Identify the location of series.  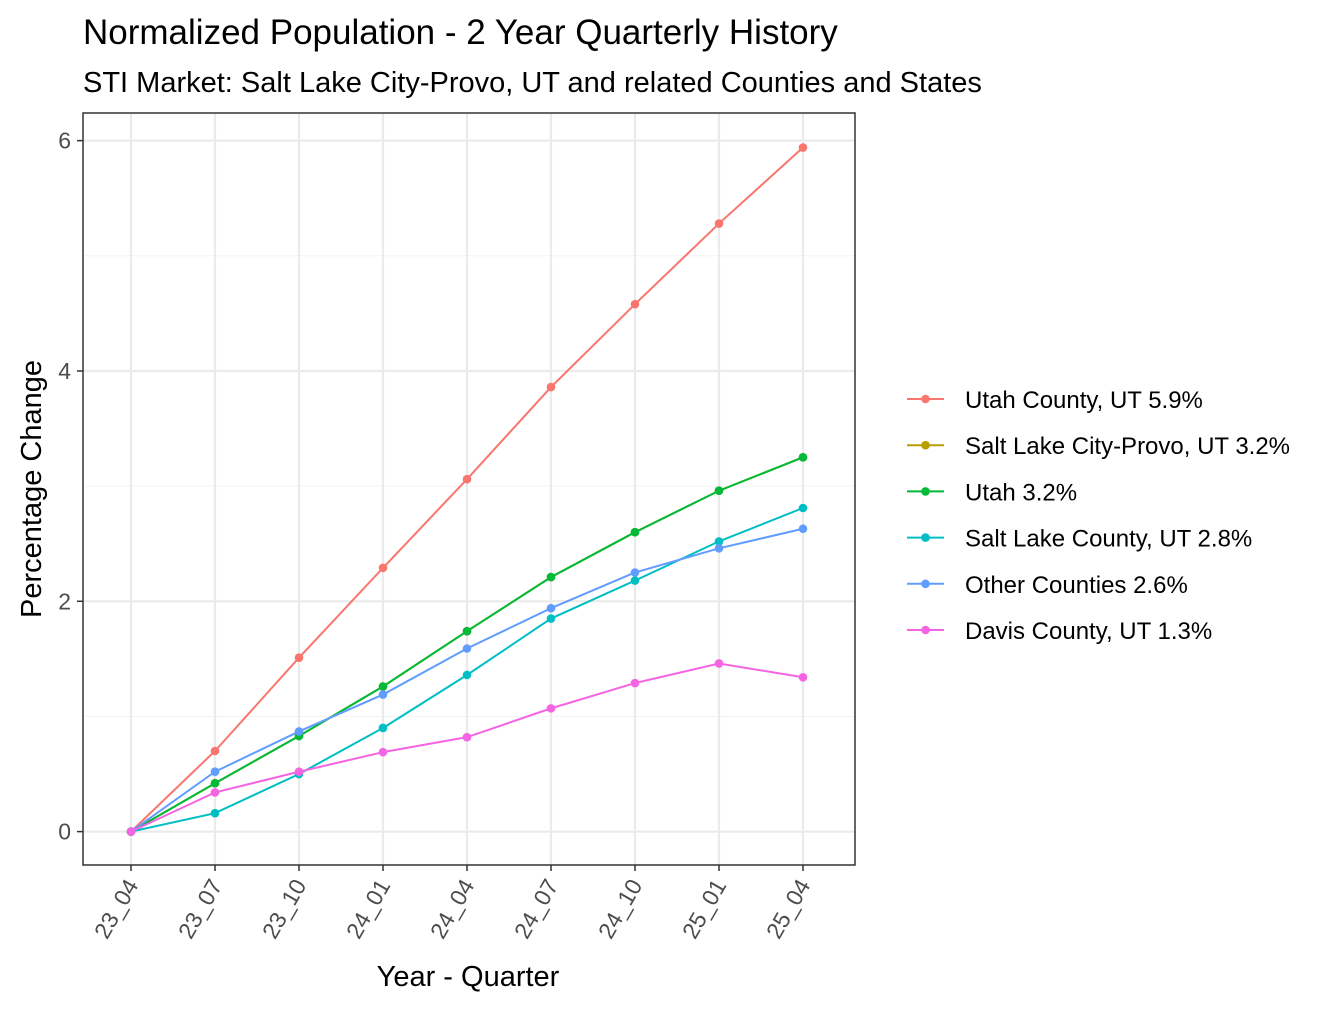
(467, 747).